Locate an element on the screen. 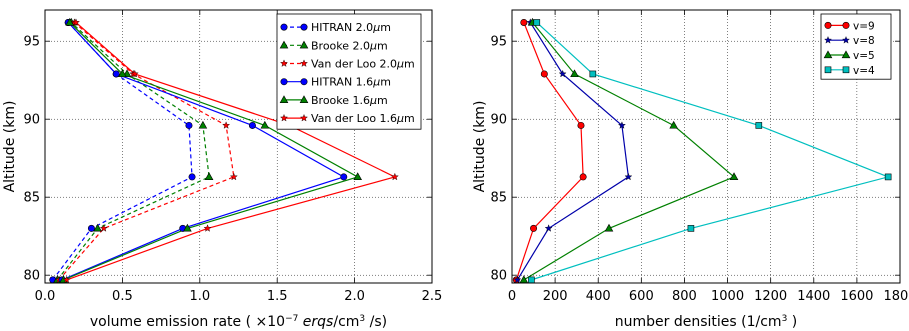 This screenshot has height=331, width=909. y-tick-label: 95 is located at coordinates (498, 42).